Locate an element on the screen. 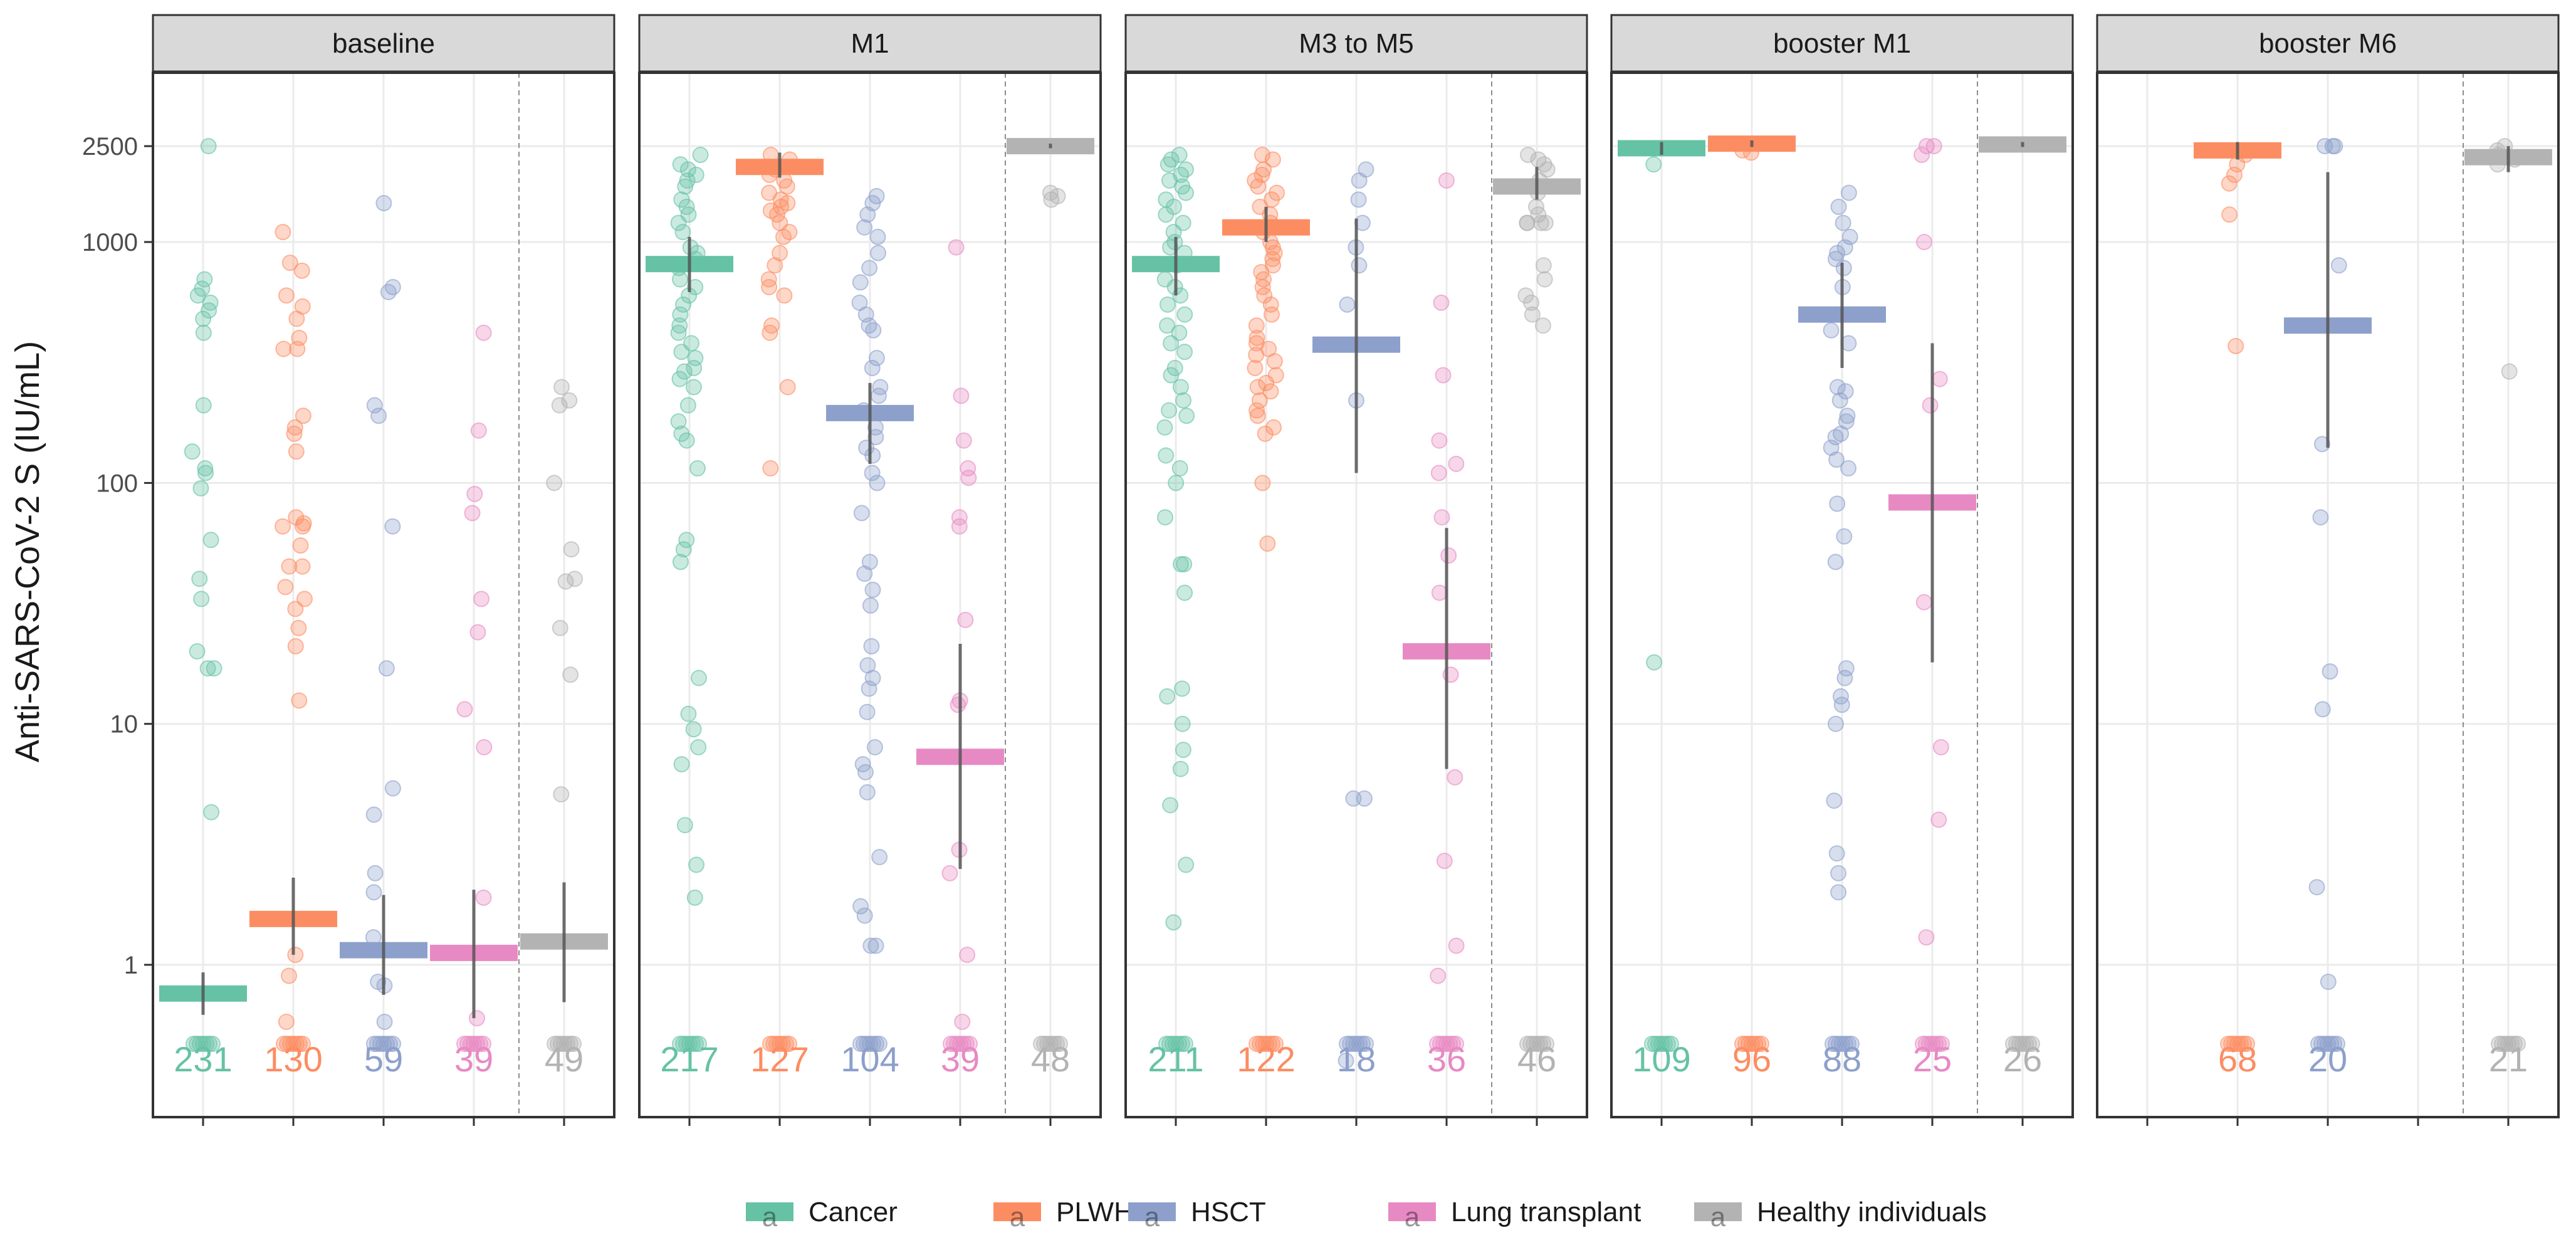  series-hsct: 20 is located at coordinates (2328, 609).